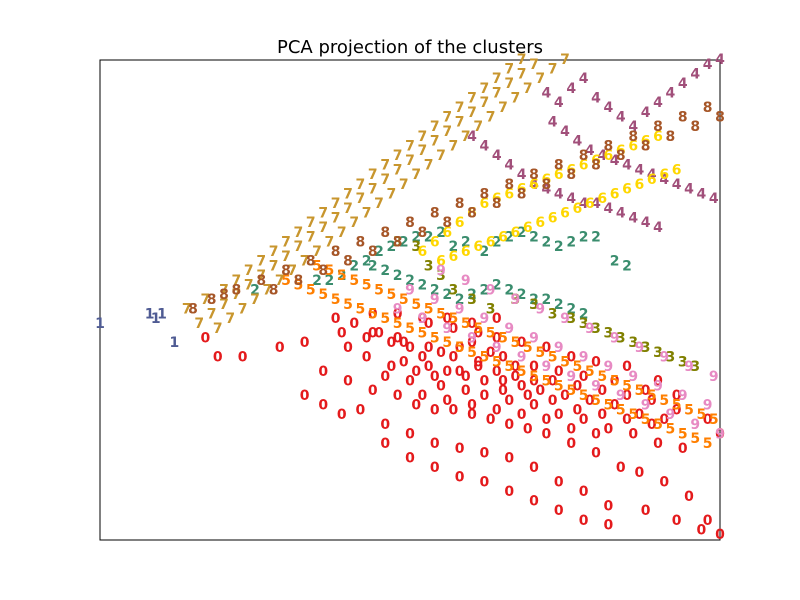 Image resolution: width=800 pixels, height=600 pixels. Describe the element at coordinates (516, 367) in the screenshot. I see `point-0-15: 0` at that location.